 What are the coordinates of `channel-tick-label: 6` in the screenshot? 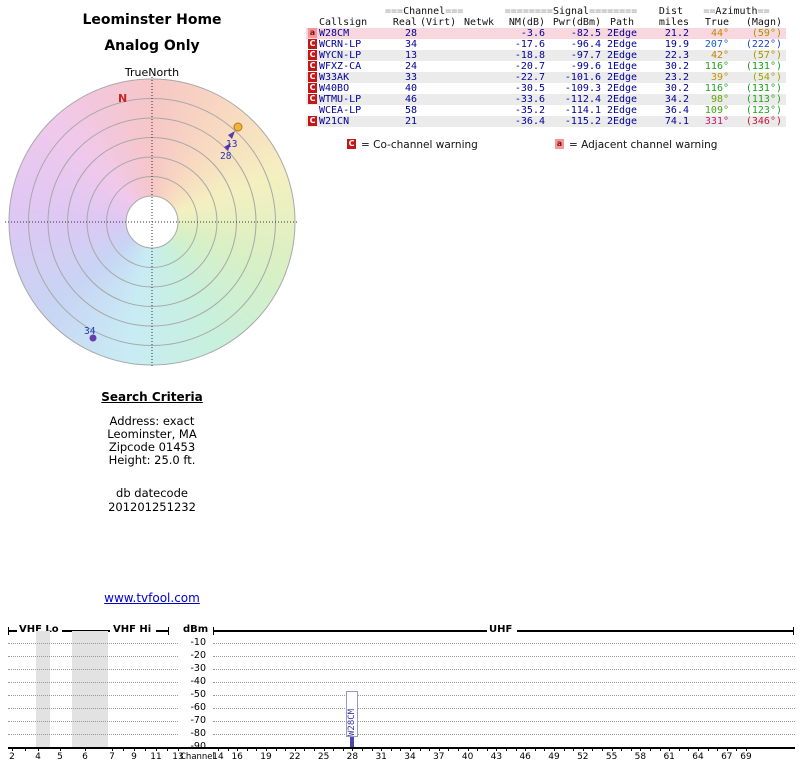 It's located at (85, 757).